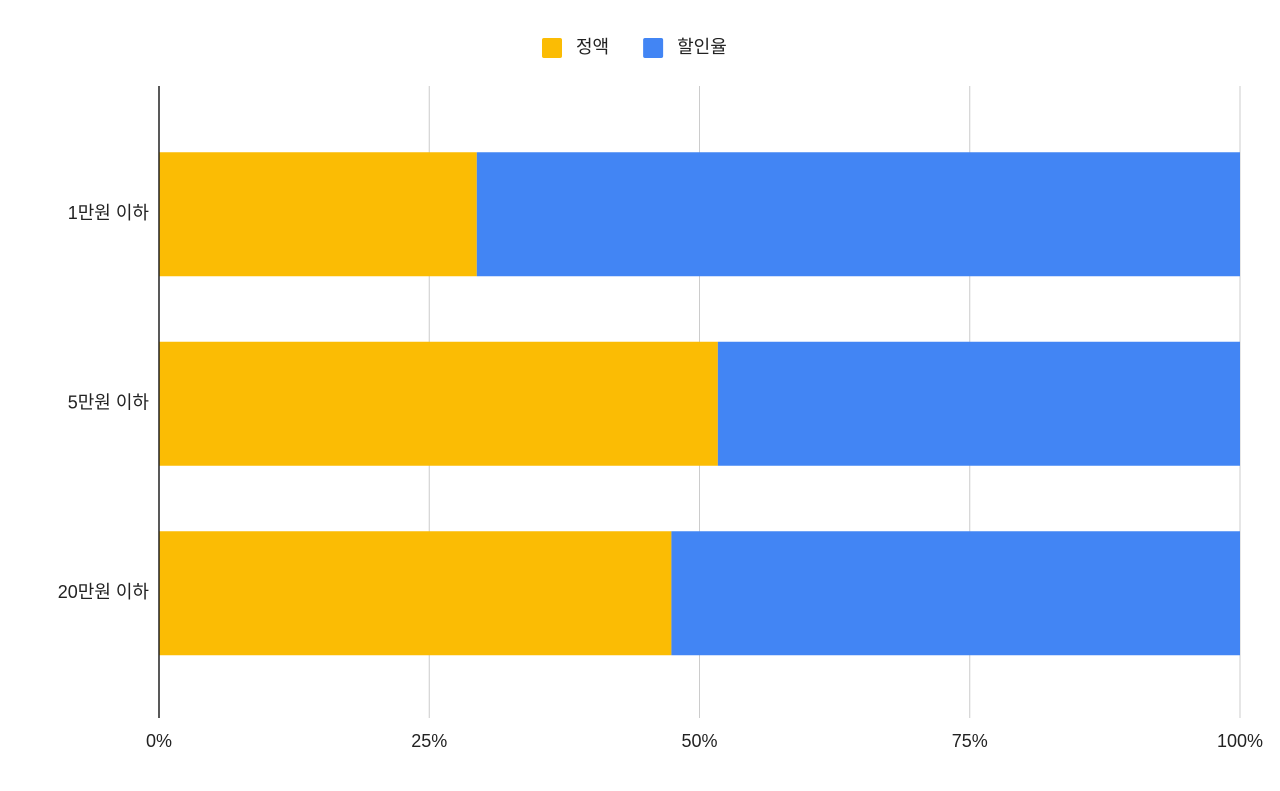  Describe the element at coordinates (1240, 741) in the screenshot. I see `x-tick-label: 100%` at that location.